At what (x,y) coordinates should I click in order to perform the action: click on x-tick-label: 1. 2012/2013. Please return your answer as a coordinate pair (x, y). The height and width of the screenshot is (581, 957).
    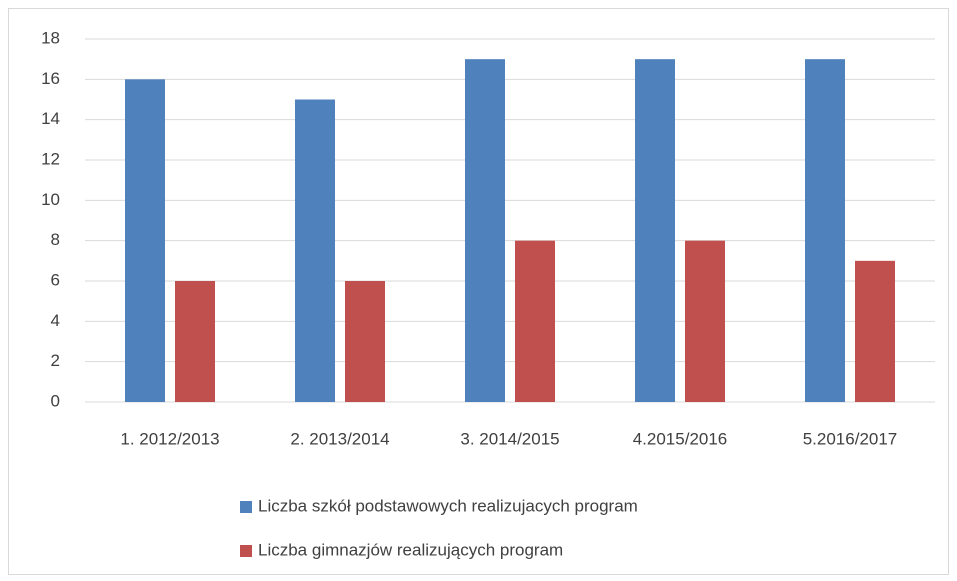
    Looking at the image, I should click on (169, 438).